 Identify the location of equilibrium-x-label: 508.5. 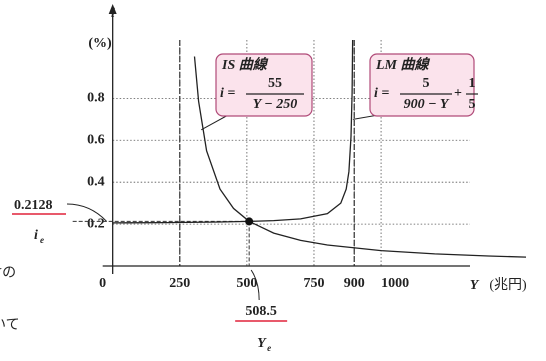
(261, 311).